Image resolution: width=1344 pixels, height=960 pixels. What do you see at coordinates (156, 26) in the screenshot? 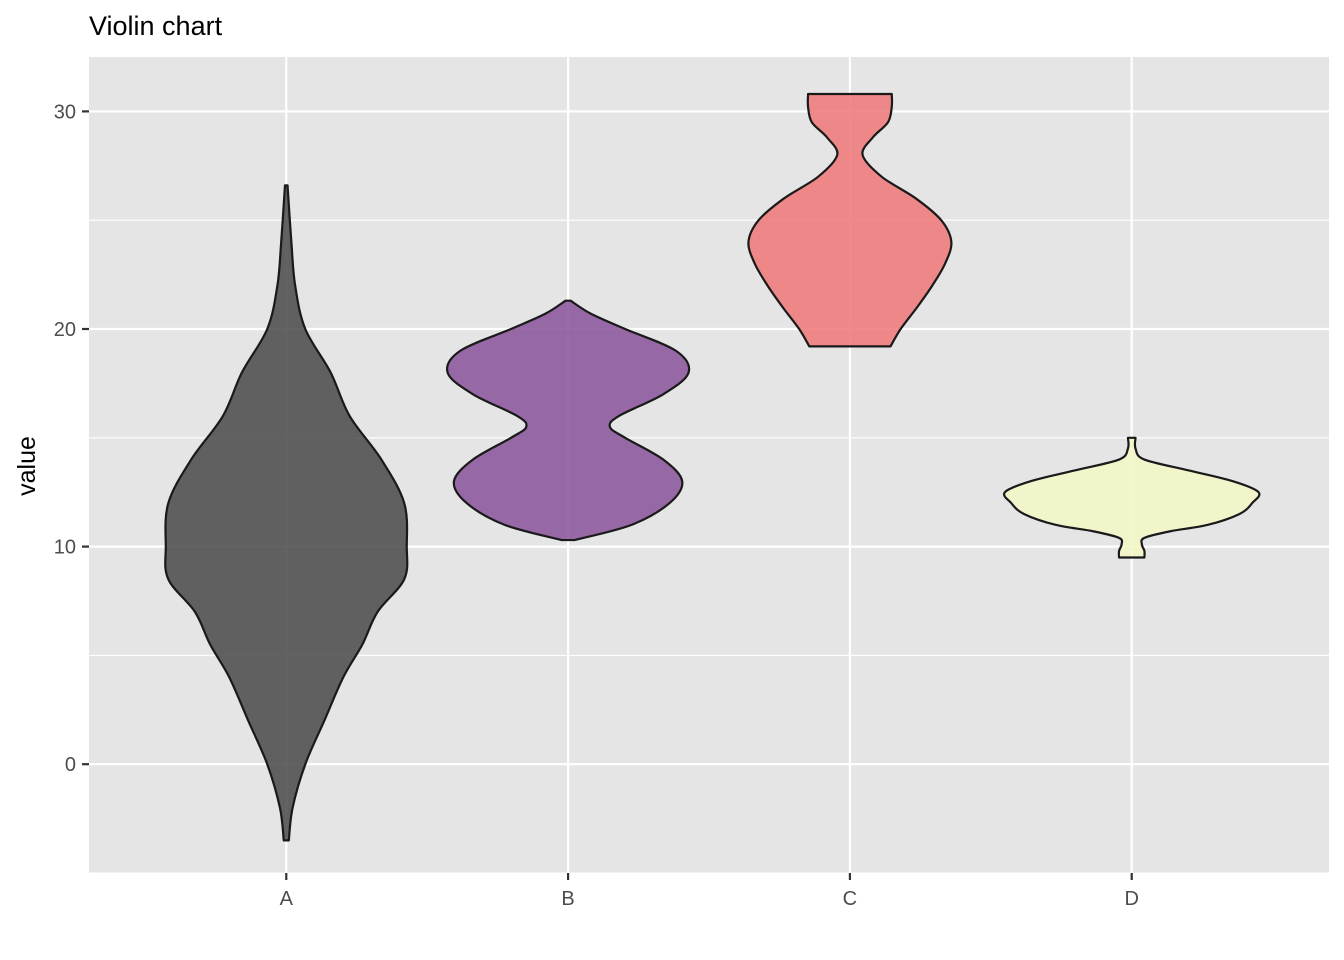
I see `chart-title: Violin chart` at bounding box center [156, 26].